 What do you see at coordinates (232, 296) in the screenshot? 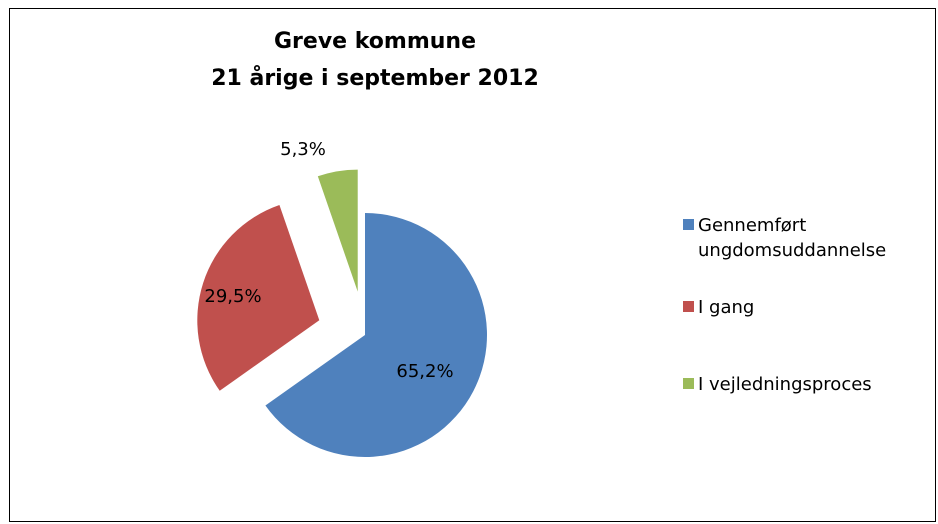
I see `data-label: 29,5%` at bounding box center [232, 296].